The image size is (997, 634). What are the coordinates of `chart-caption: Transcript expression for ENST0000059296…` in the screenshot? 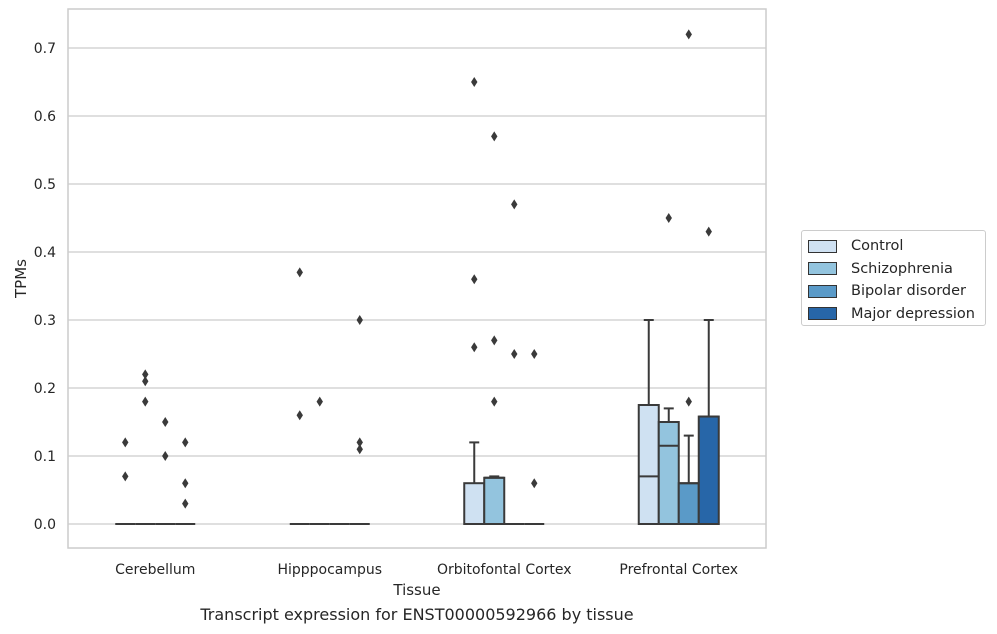 It's located at (417, 614).